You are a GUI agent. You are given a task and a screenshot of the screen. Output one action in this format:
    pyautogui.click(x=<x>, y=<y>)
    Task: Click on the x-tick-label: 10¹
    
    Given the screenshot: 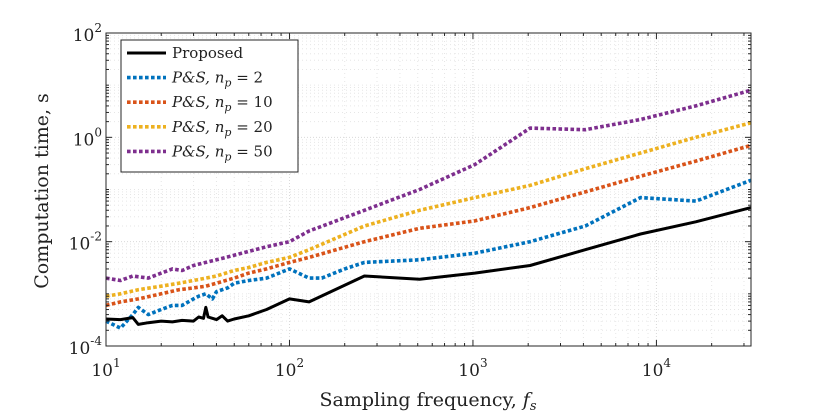 What is the action you would take?
    pyautogui.click(x=105, y=368)
    